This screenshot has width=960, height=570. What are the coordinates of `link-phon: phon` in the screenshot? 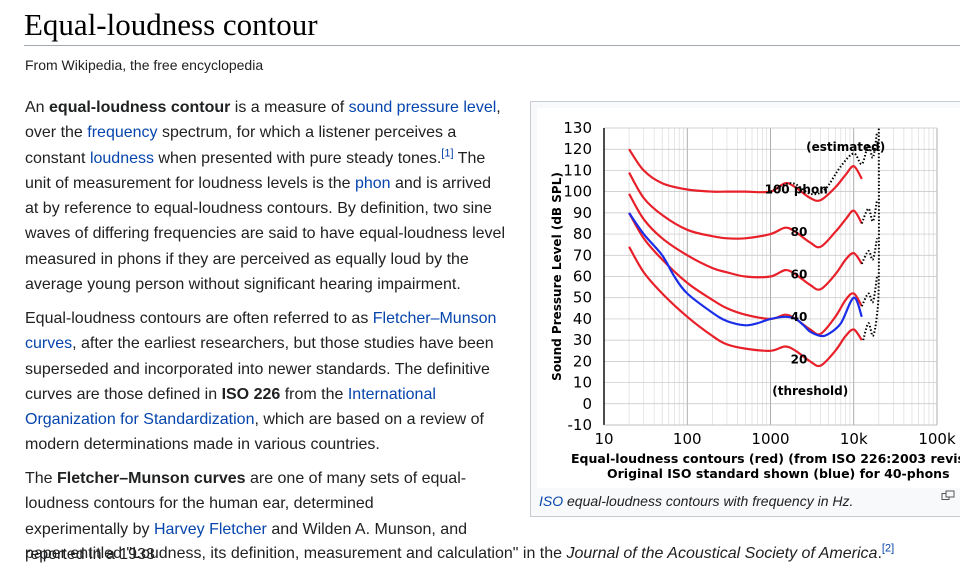 It's located at (372, 183).